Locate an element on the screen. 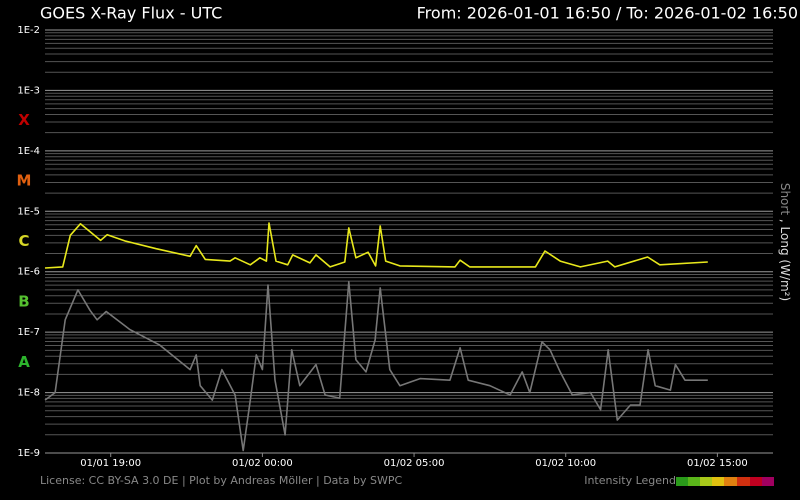 The image size is (800, 500). x-tick-label: 01/02 05:00 is located at coordinates (414, 463).